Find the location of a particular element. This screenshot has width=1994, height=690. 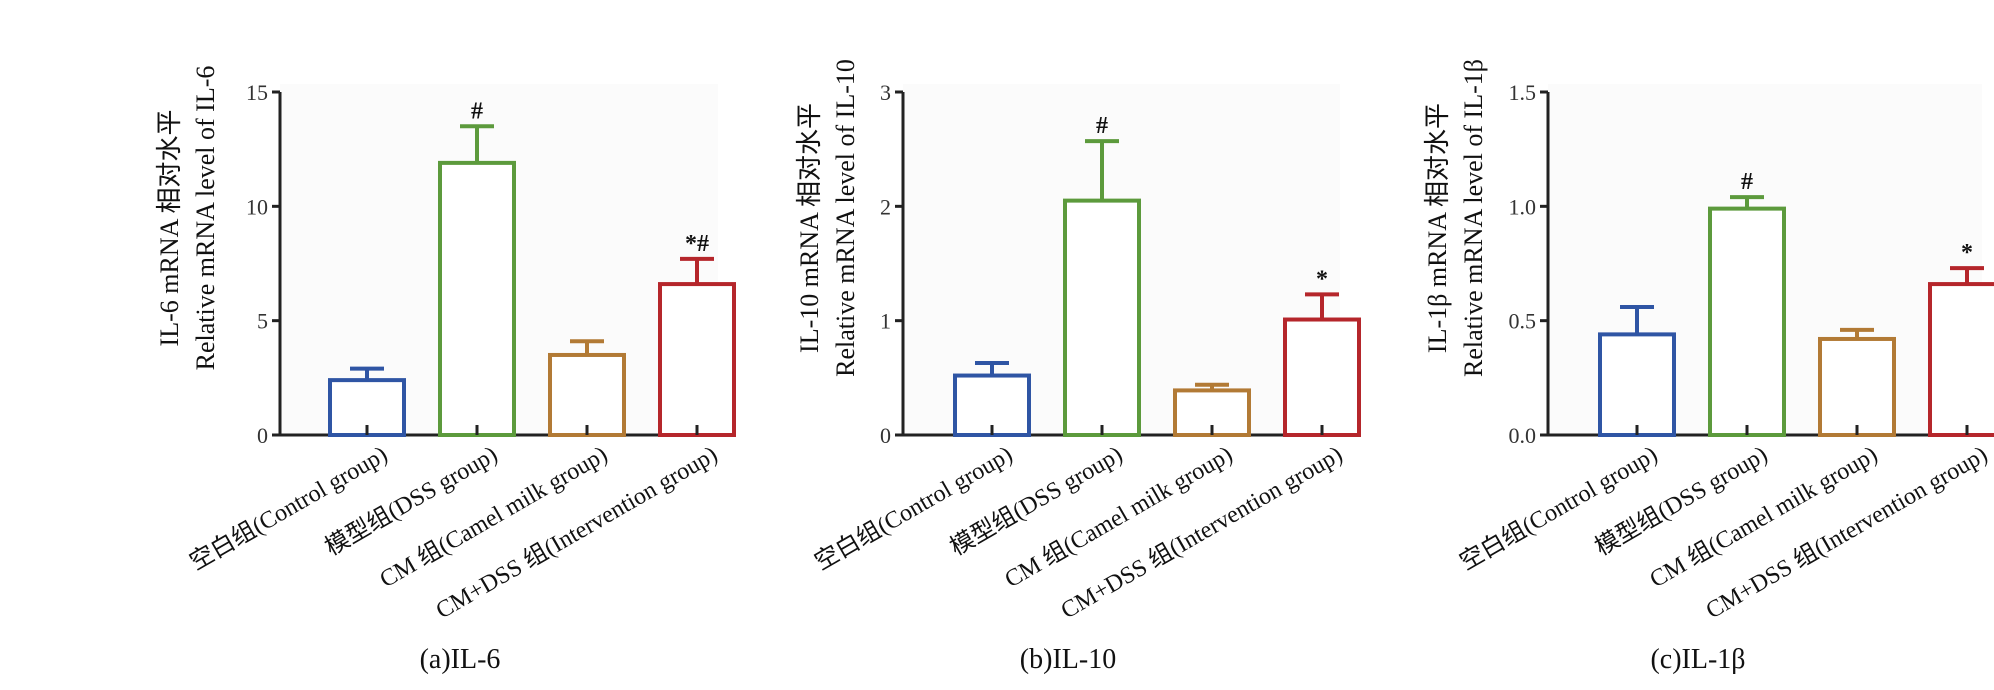

panel-a-significance-2: # is located at coordinates (477, 111).